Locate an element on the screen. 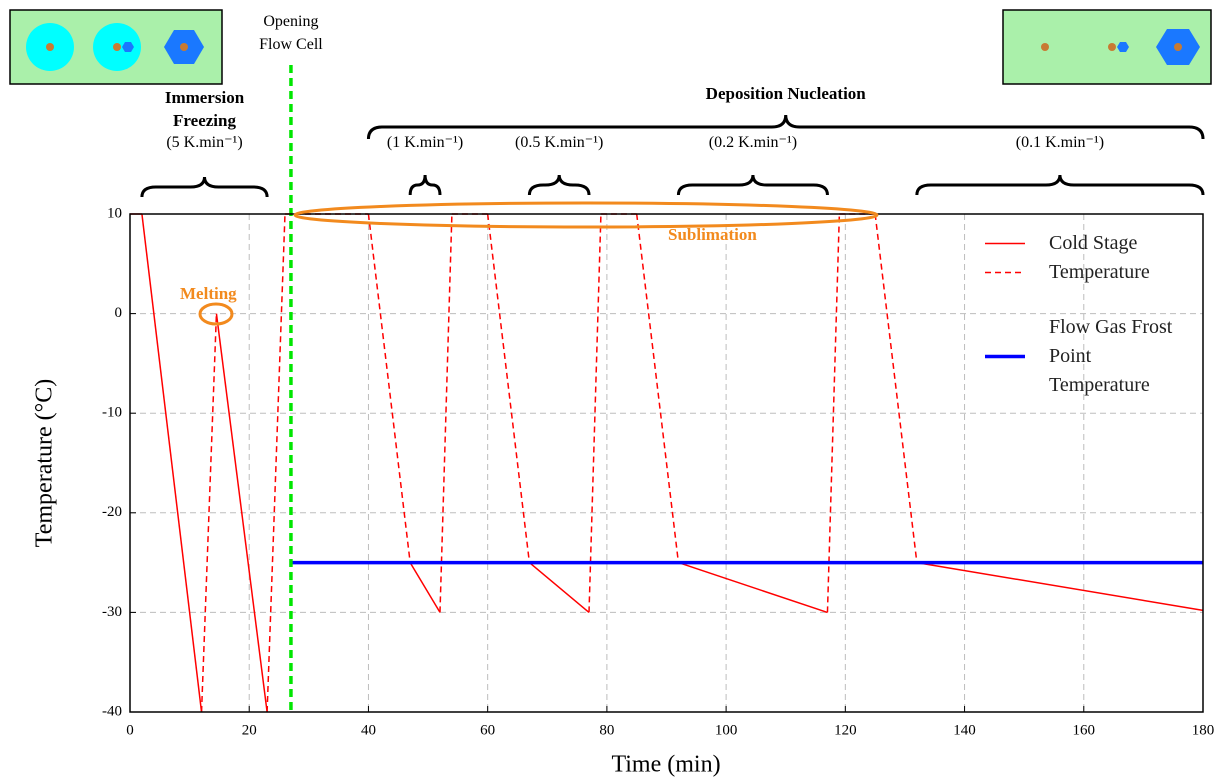 This screenshot has height=781, width=1221. melting-label: Melting is located at coordinates (208, 293).